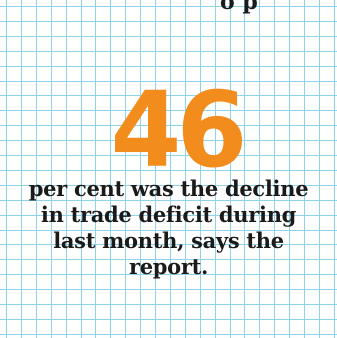 The height and width of the screenshot is (338, 337). I want to click on stat-number: 46, so click(178, 130).